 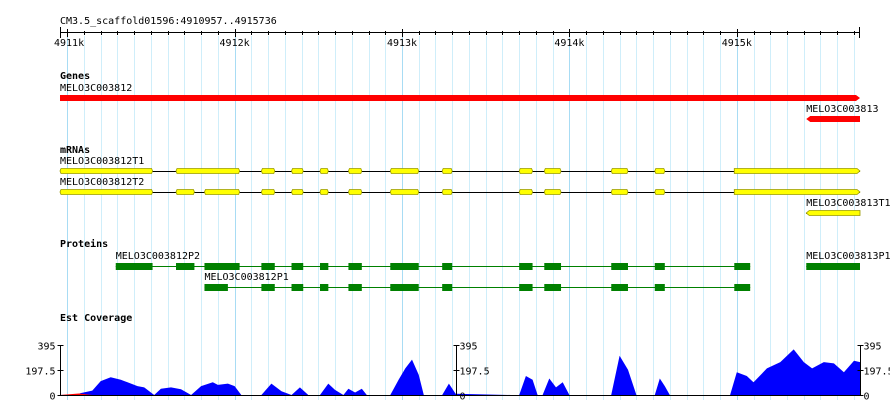 I want to click on ruler-tick-label: 4913k, so click(x=402, y=43).